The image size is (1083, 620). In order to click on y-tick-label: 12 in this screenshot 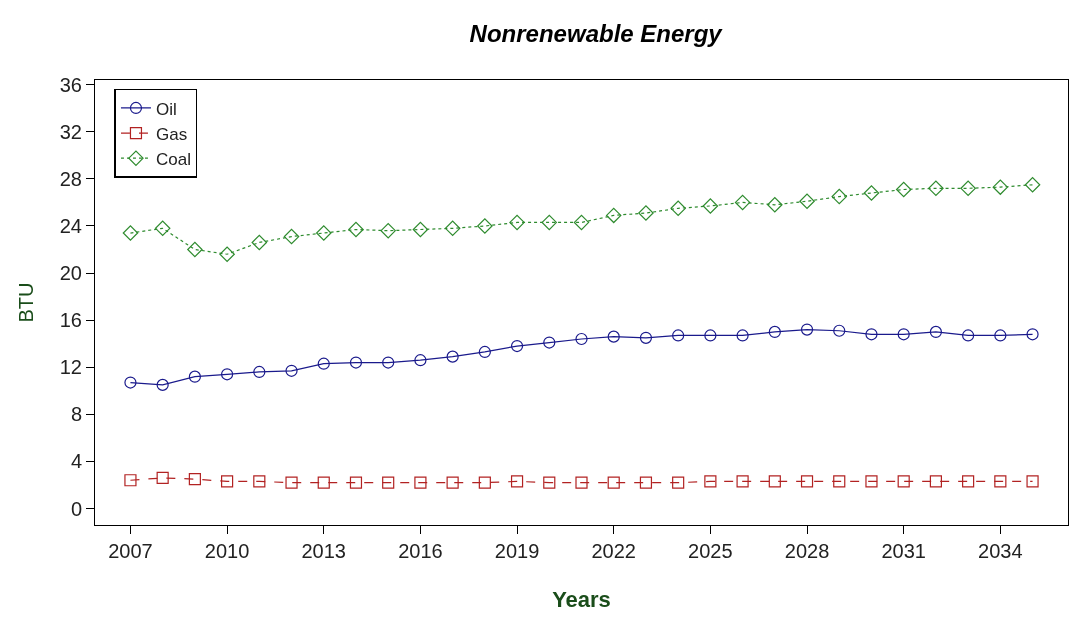, I will do `click(70, 367)`.